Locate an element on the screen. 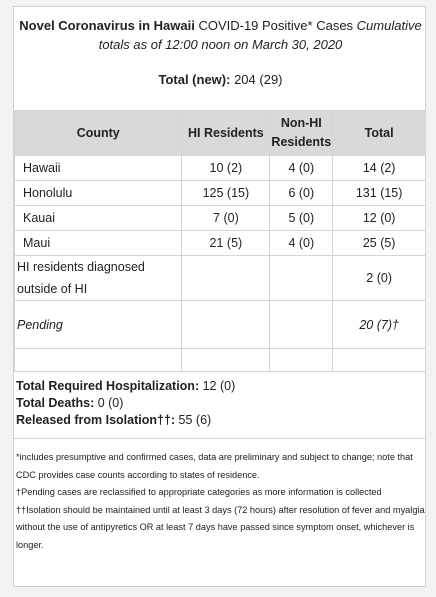 This screenshot has width=436, height=597. hi-cell: 10 (2) is located at coordinates (226, 168).